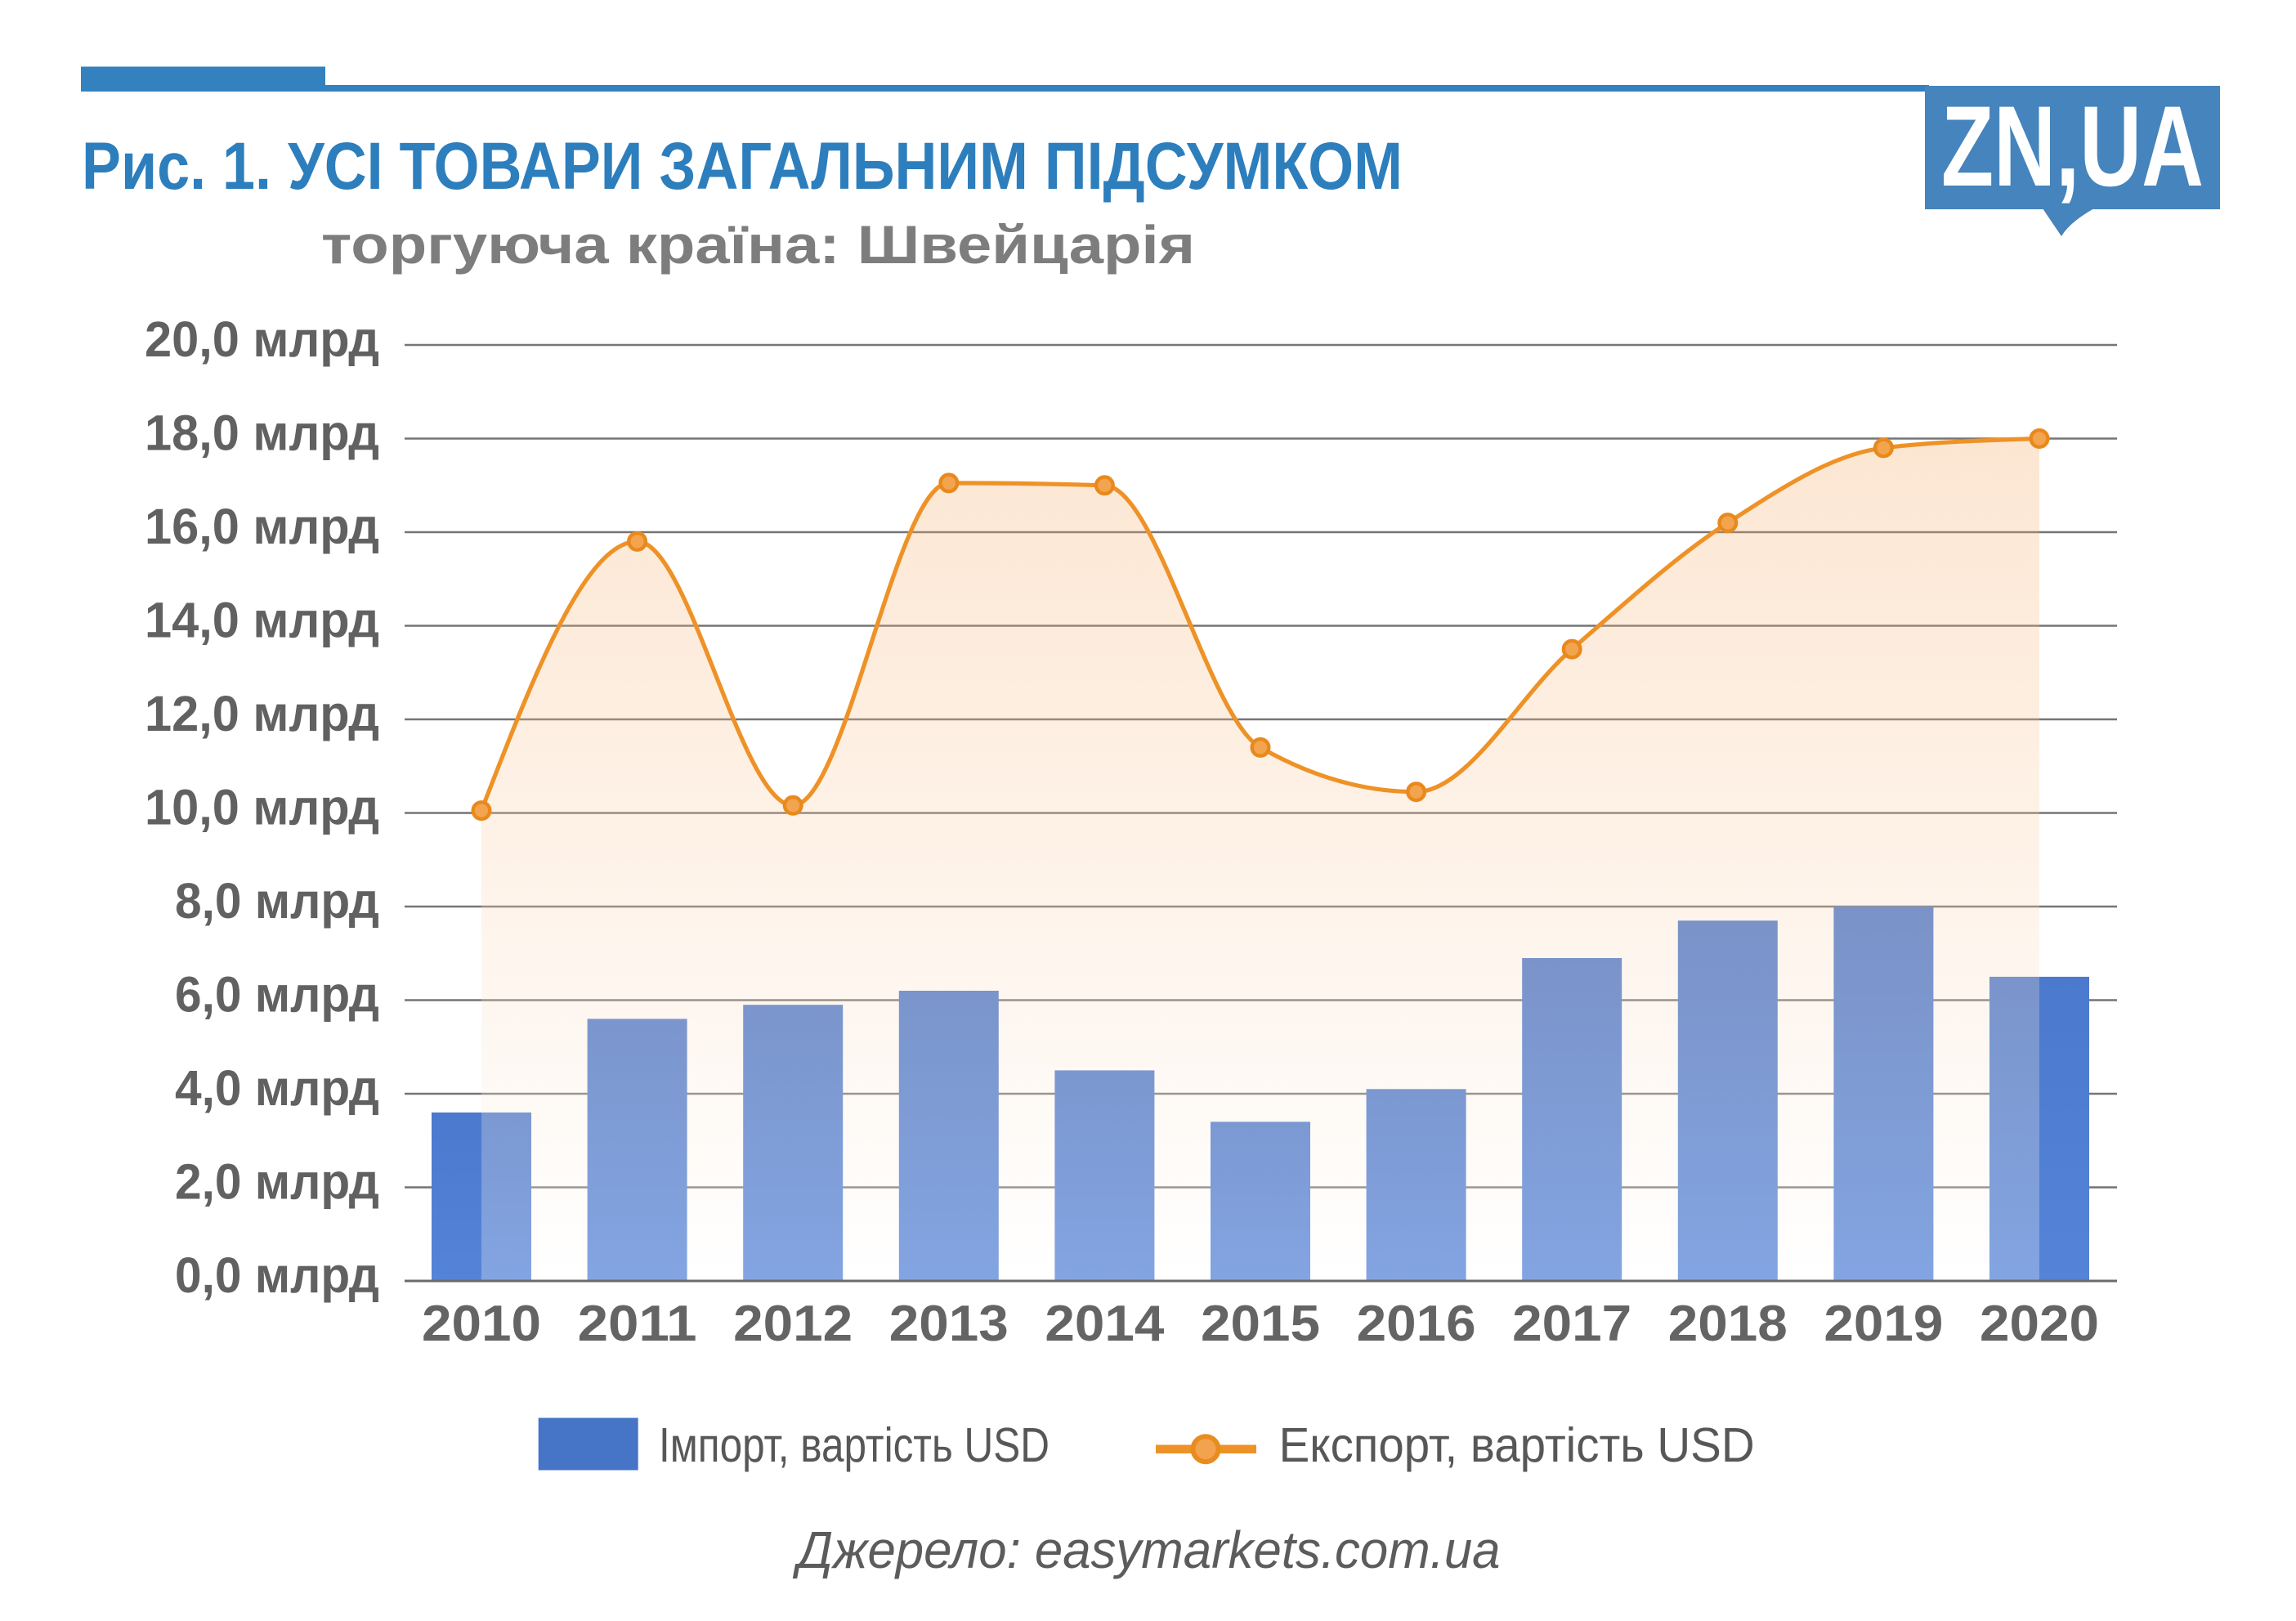 Image resolution: width=2296 pixels, height=1621 pixels. Describe the element at coordinates (262, 714) in the screenshot. I see `svg-text: 12,0 млрд` at that location.